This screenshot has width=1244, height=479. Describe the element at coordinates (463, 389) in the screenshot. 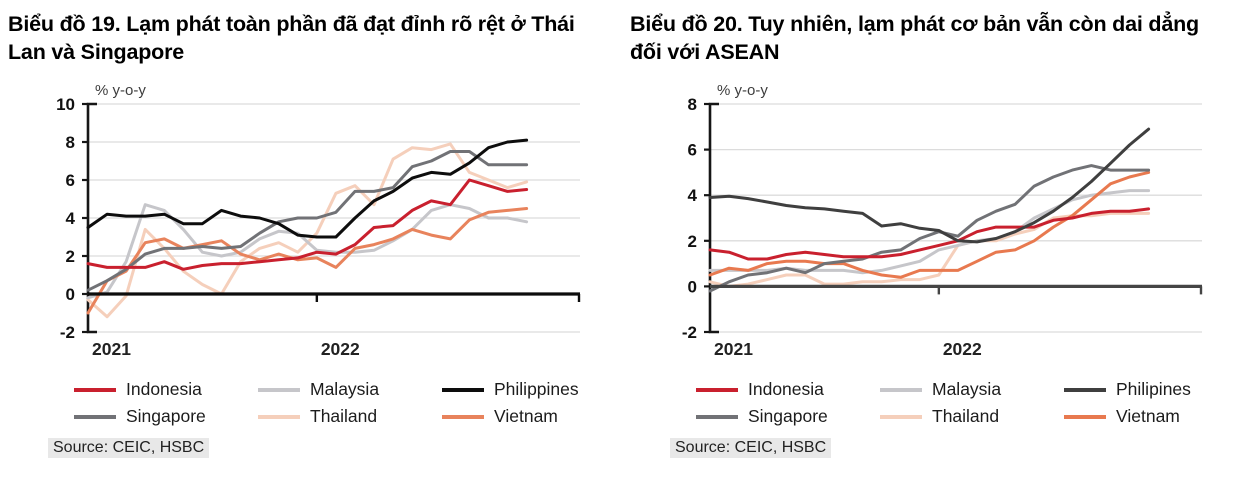

I see `legend-swatch-philippines` at that location.